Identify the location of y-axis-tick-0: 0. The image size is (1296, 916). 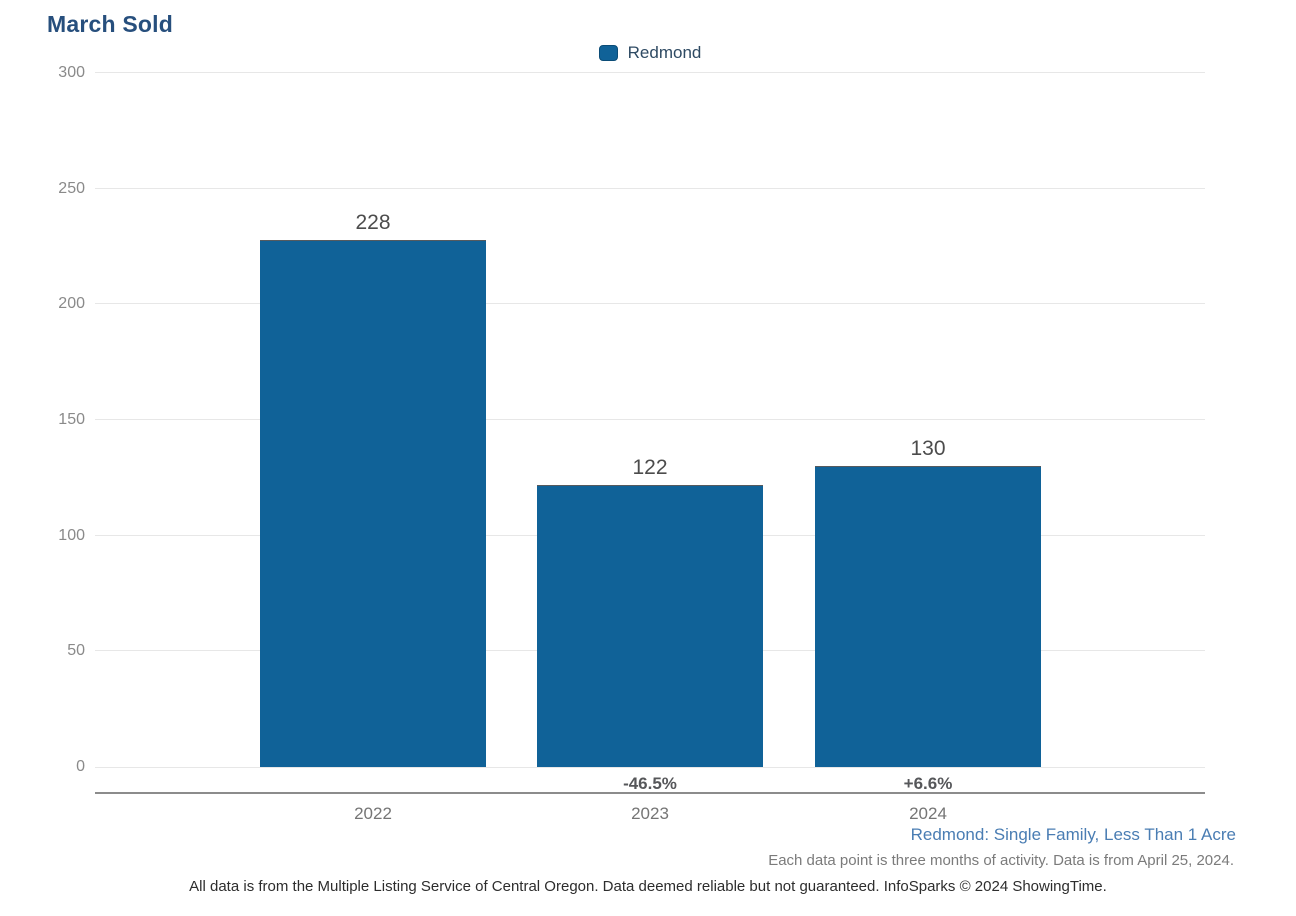
(80, 766).